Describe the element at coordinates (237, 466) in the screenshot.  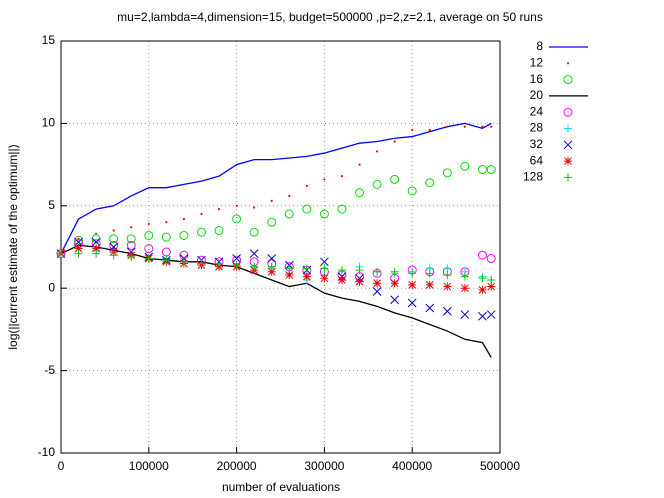
I see `x-tick-label: 200000` at that location.